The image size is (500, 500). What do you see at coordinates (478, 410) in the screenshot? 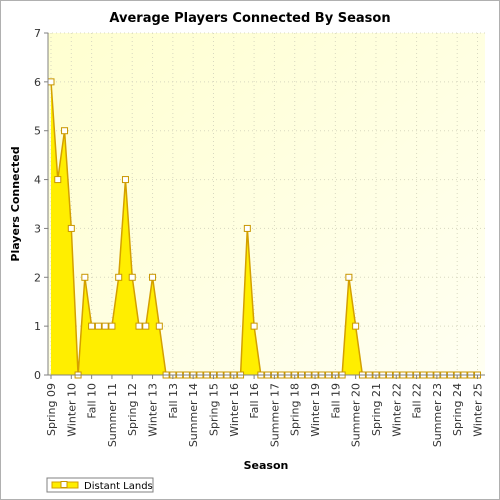
I see `x-tick-label: Winter 25` at bounding box center [478, 410].